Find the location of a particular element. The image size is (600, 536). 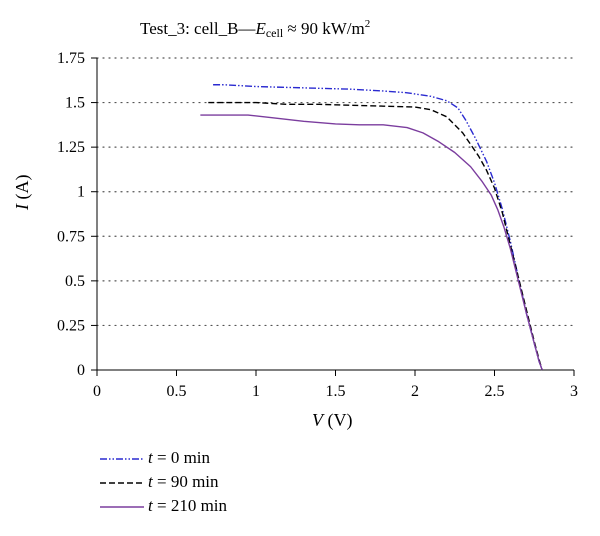

legend-item-t90: t = 90 min is located at coordinates (196, 484).